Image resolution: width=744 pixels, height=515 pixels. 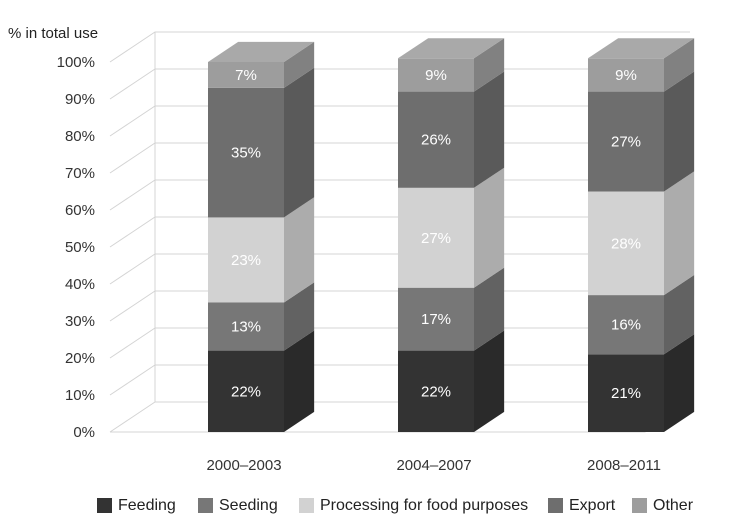 What do you see at coordinates (80, 247) in the screenshot?
I see `y-tick-label: 50%` at bounding box center [80, 247].